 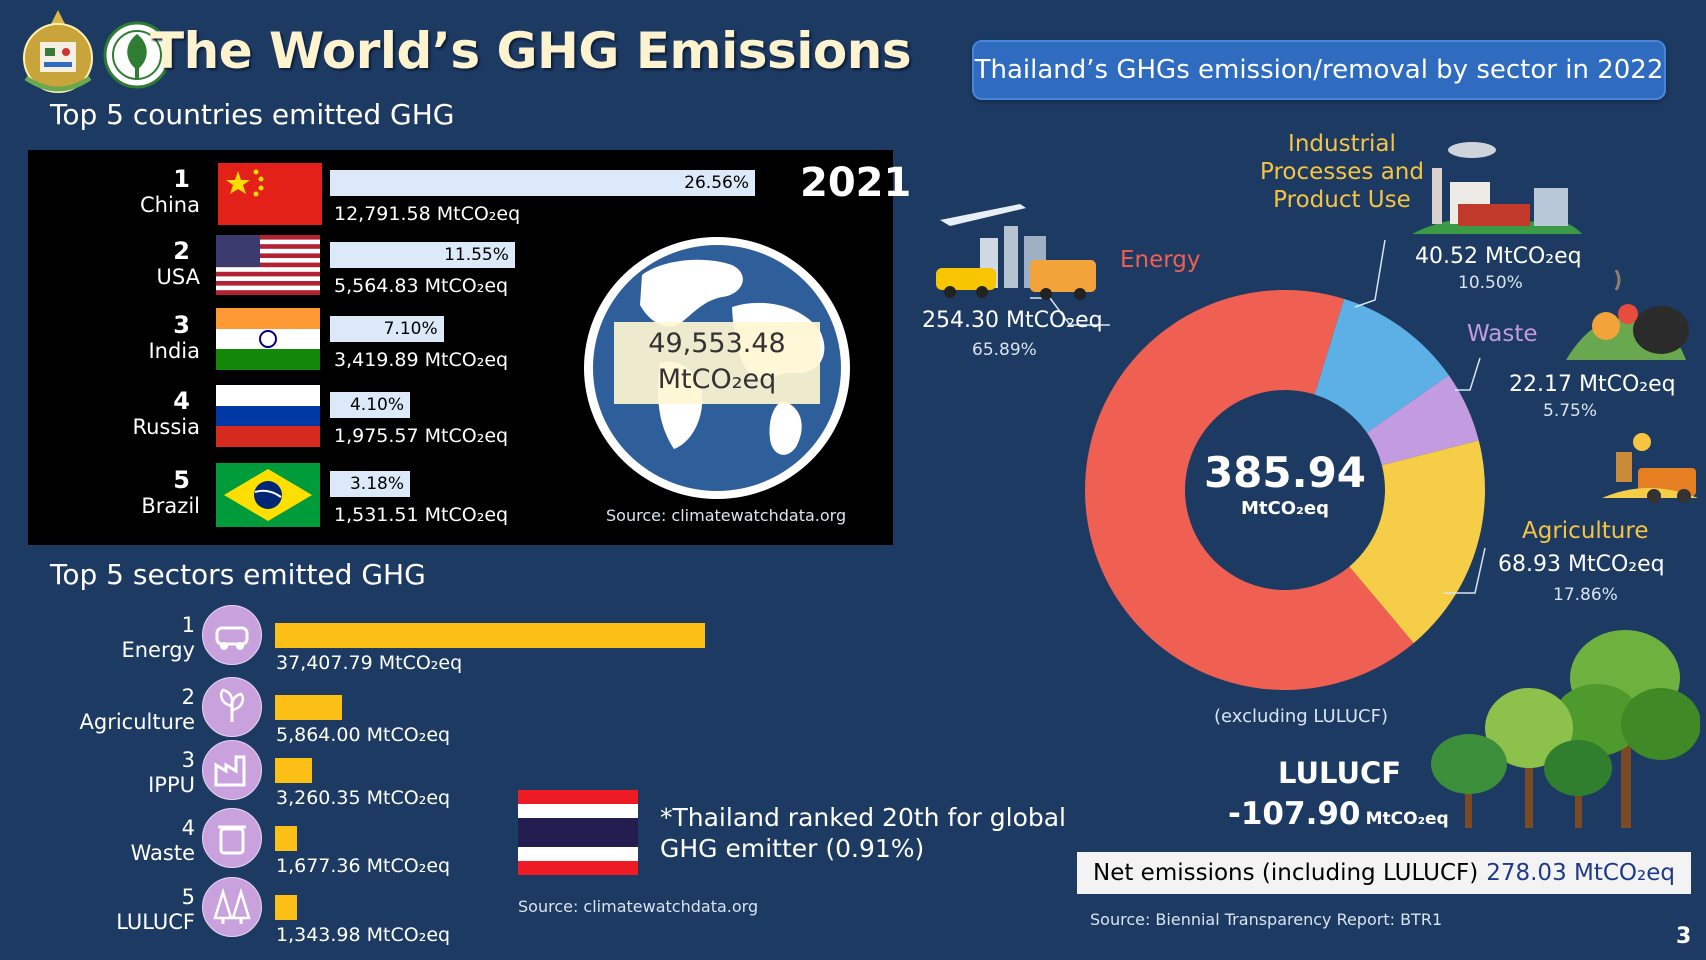 I want to click on year-label: 2021, so click(x=856, y=183).